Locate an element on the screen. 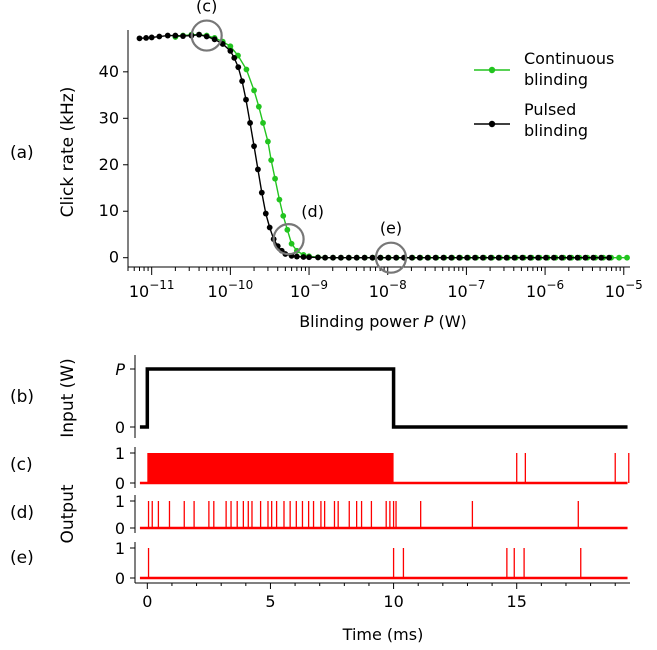 The height and width of the screenshot is (650, 657). input-axis-label: Input (W) is located at coordinates (68, 398).